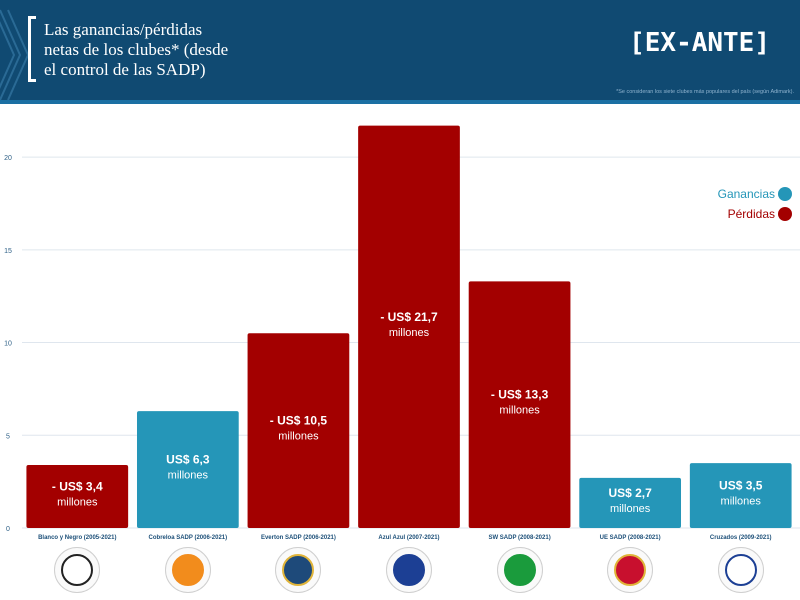 The height and width of the screenshot is (600, 800). I want to click on y-tick-label-15: 15, so click(8, 251).